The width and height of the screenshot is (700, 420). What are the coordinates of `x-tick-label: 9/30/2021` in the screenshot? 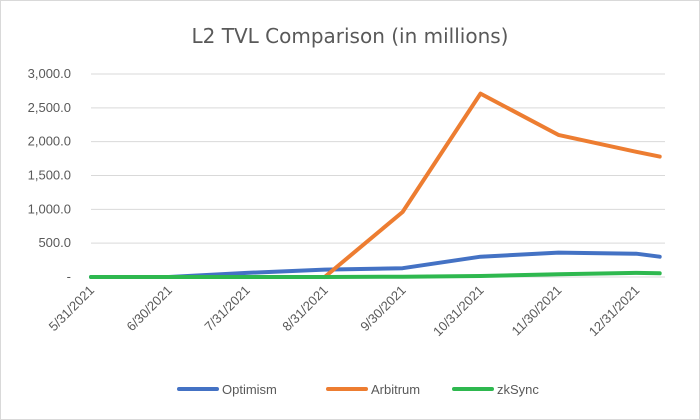 It's located at (383, 309).